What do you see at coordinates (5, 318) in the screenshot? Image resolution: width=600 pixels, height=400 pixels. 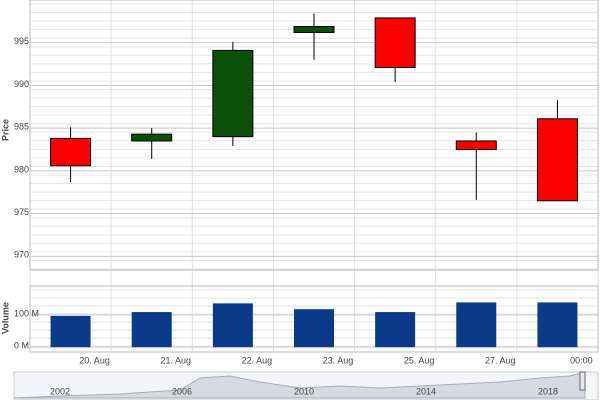 I see `y-axis-title: Volume` at bounding box center [5, 318].